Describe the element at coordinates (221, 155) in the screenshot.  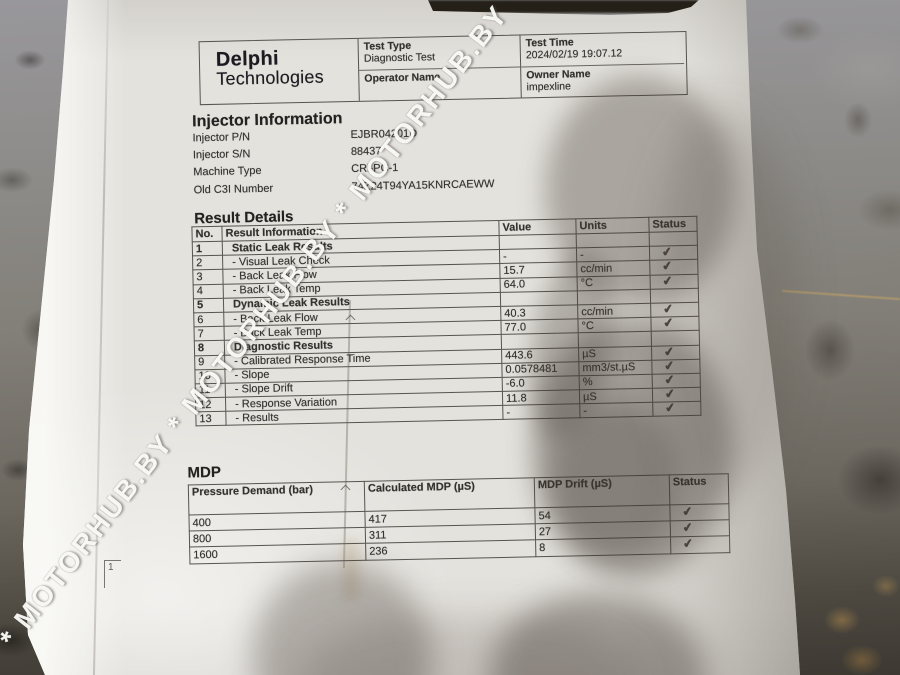
I see `injector-sn-label: Injector S/N` at that location.